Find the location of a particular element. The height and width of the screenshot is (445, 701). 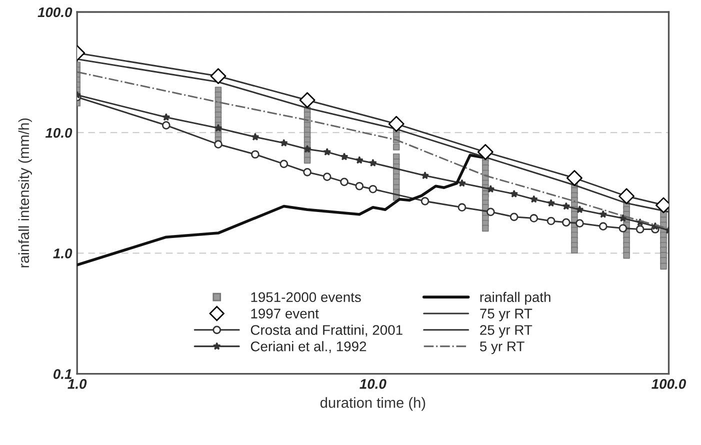

x-tick-label: 10.0 is located at coordinates (373, 384).